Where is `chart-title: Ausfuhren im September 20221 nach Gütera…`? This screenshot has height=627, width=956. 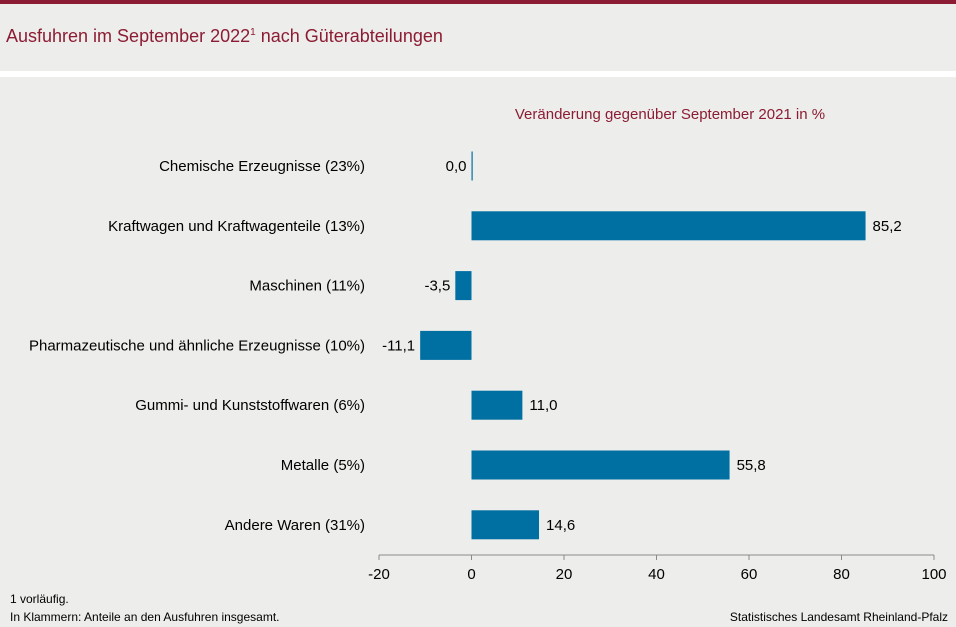
chart-title: Ausfuhren im September 20221 nach Gütera… is located at coordinates (224, 36).